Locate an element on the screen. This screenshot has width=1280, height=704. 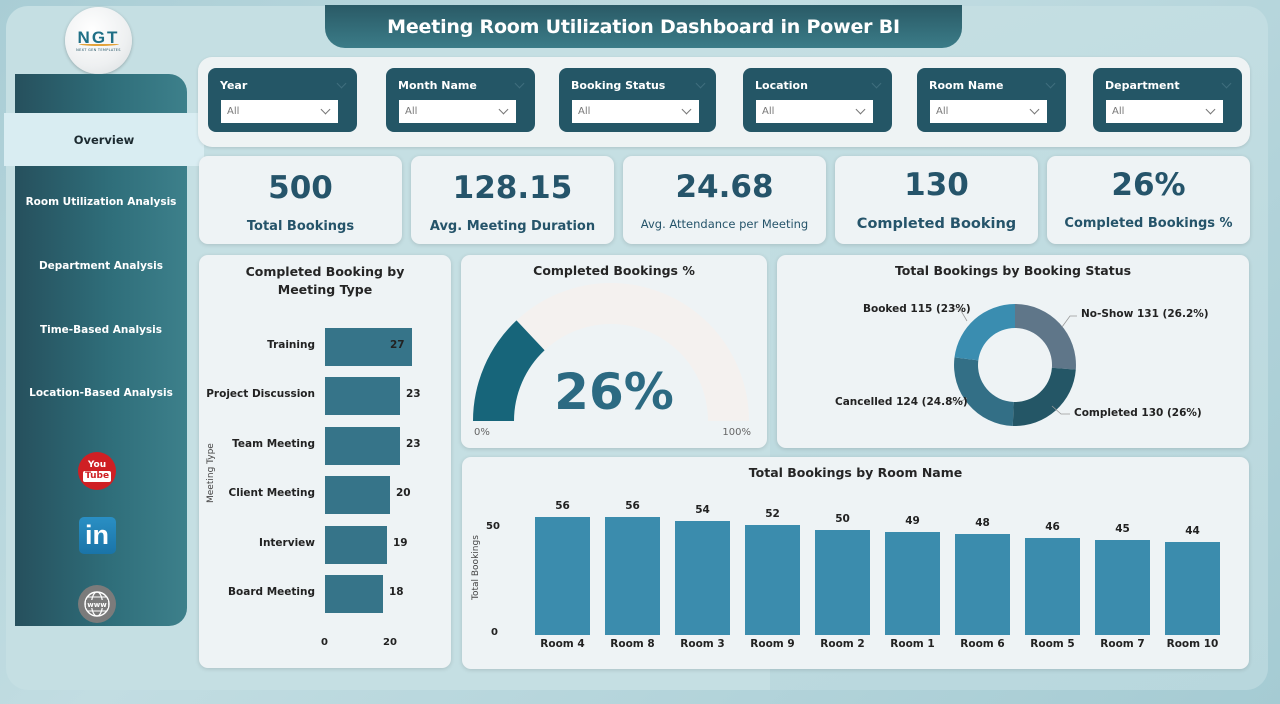
filter-room-name: Room Name All is located at coordinates (991, 100).